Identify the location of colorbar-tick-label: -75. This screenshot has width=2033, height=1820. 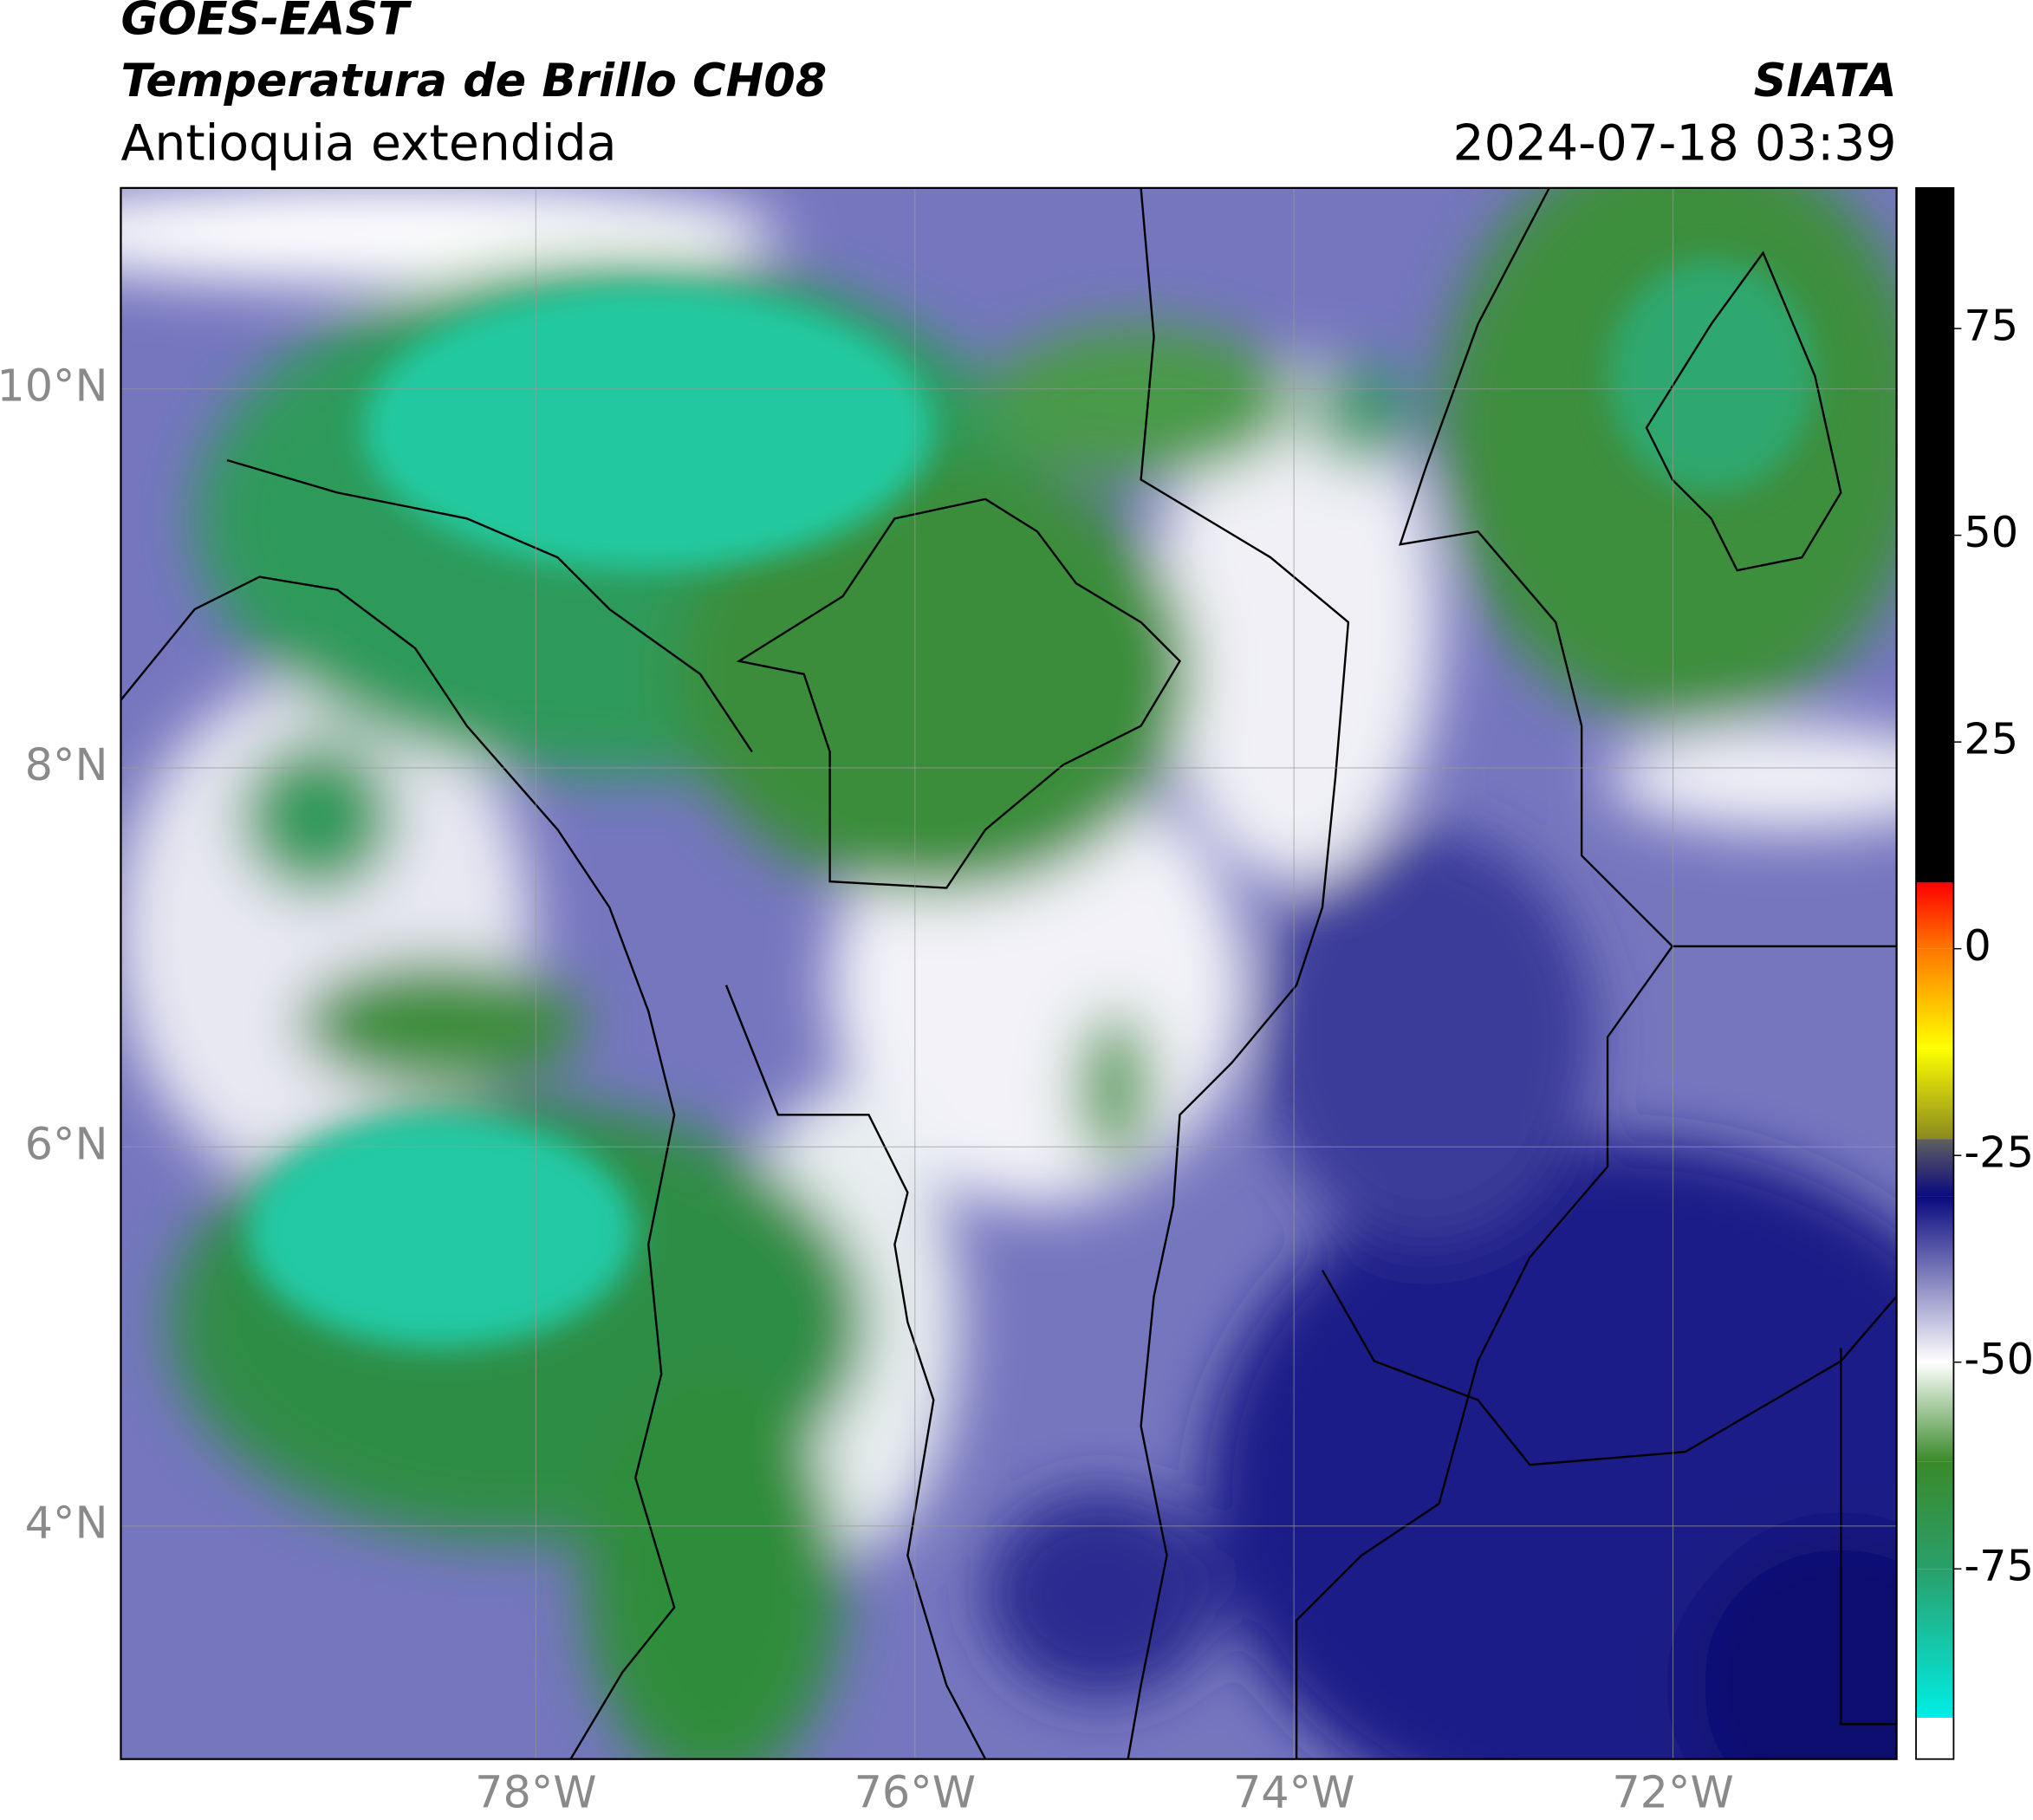
(1998, 1566).